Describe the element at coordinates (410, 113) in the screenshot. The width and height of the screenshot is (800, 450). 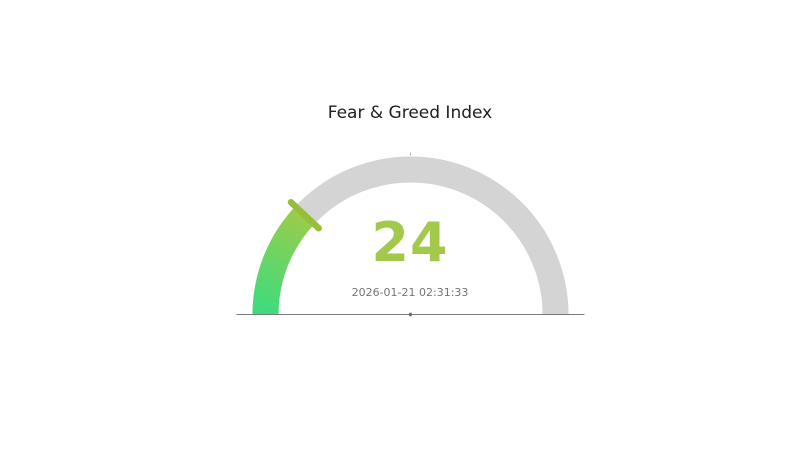
I see `chart-title: Fear & Greed Index` at that location.